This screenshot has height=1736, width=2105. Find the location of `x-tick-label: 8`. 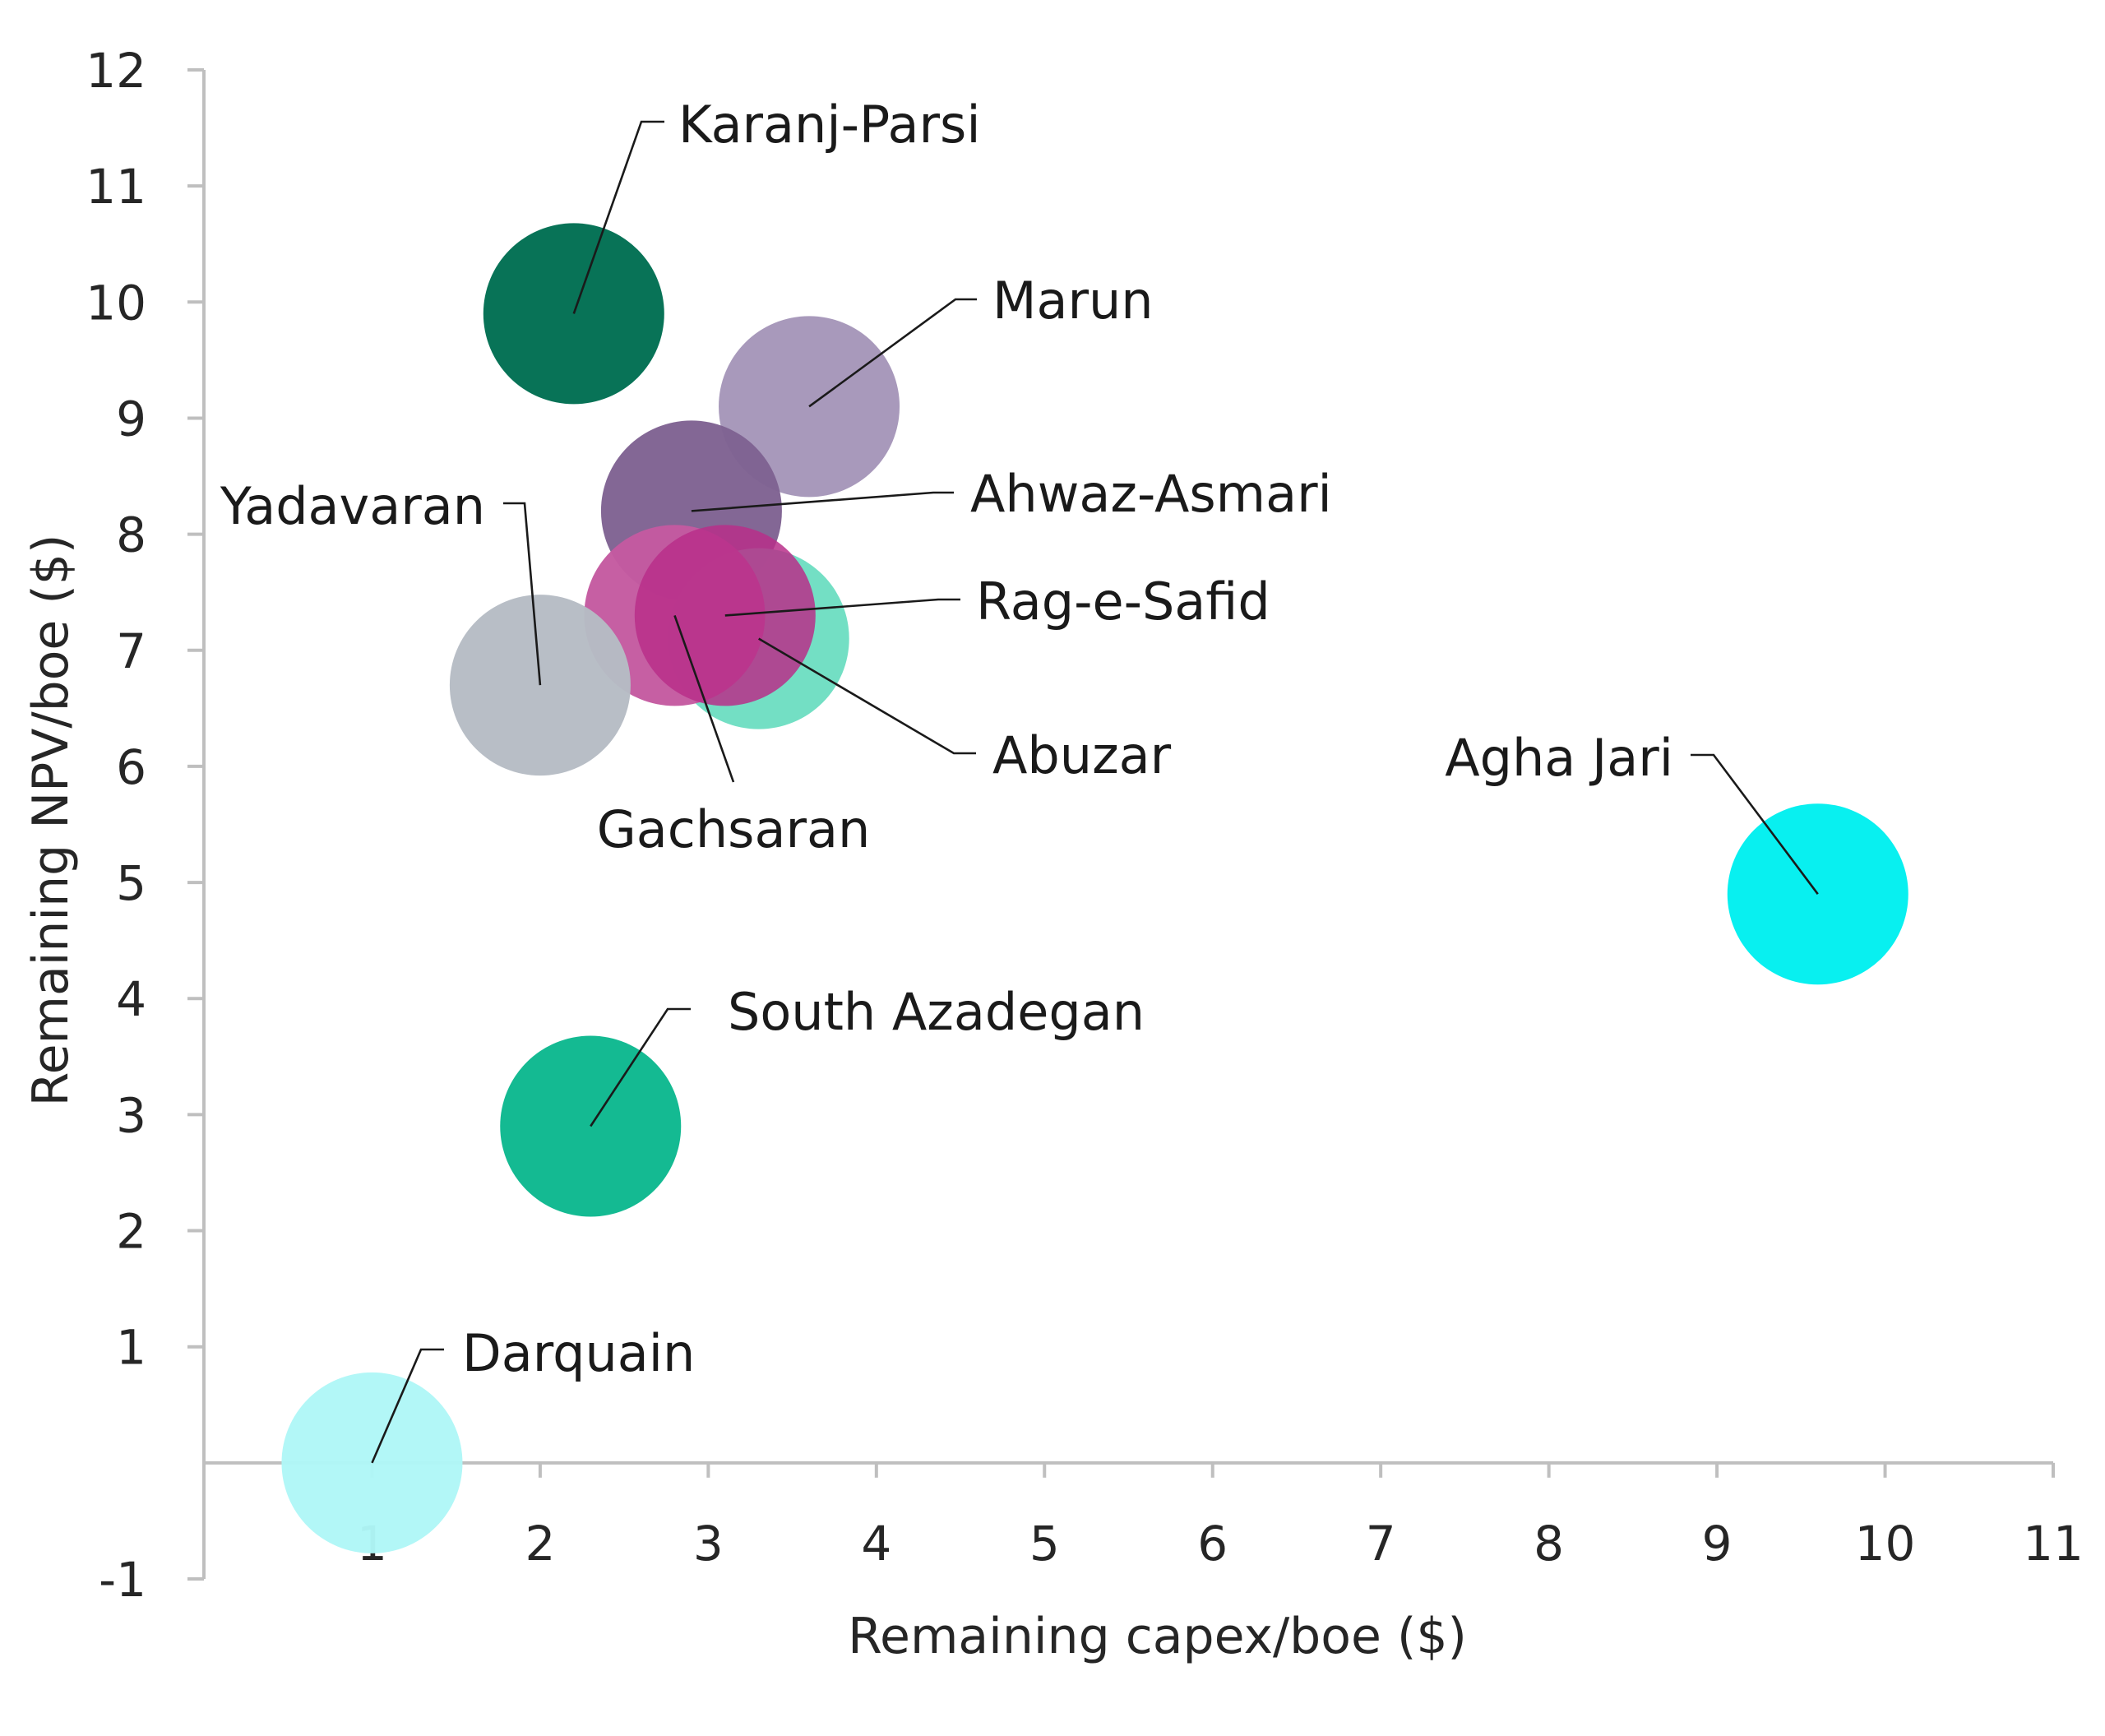

x-tick-label: 8 is located at coordinates (1549, 1544).